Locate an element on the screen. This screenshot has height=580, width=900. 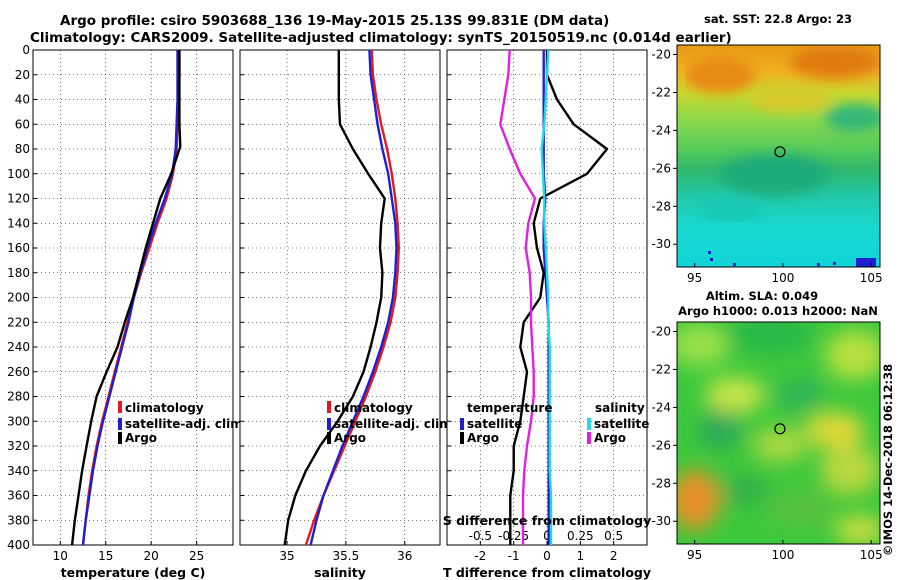
y-tick-label: 80 is located at coordinates (22, 149).